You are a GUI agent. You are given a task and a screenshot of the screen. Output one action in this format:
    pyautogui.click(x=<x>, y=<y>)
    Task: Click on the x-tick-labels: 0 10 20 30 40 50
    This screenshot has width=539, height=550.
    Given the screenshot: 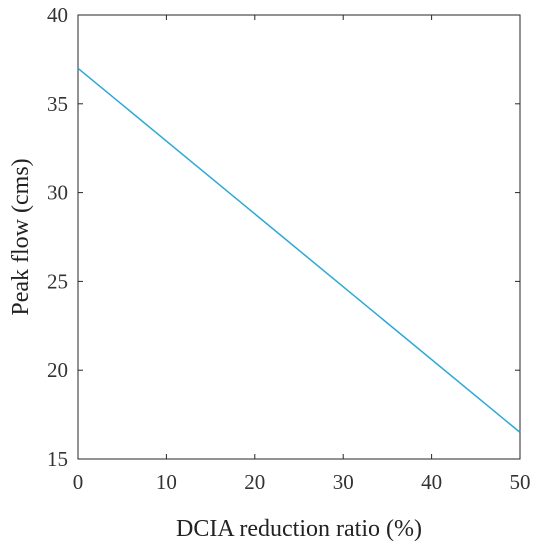 What is the action you would take?
    pyautogui.click(x=302, y=482)
    